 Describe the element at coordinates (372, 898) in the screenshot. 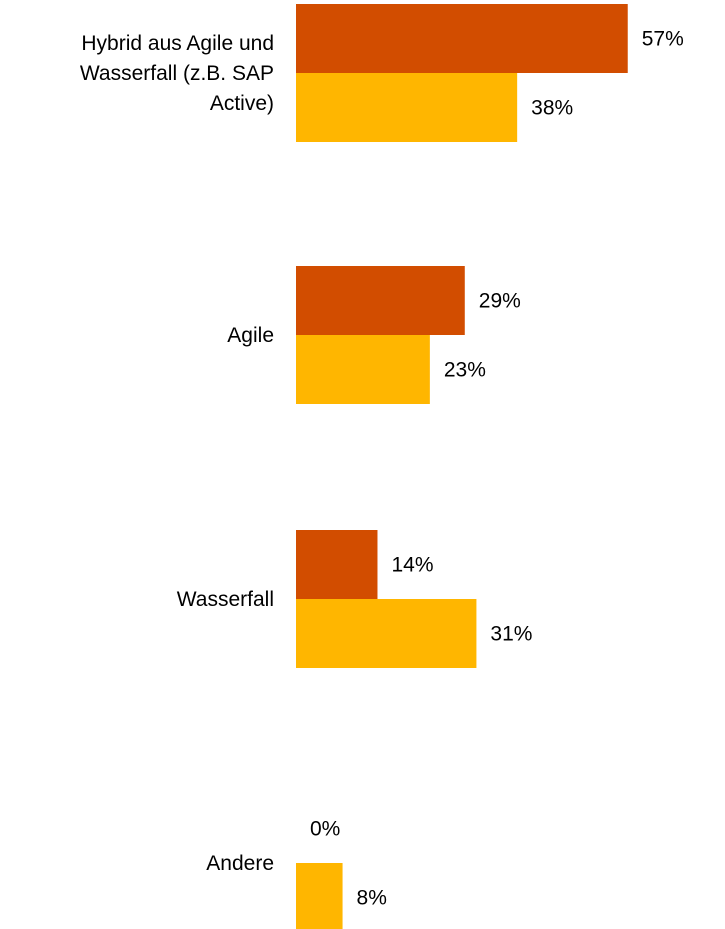

I see `value-label-2-4: 8%` at that location.